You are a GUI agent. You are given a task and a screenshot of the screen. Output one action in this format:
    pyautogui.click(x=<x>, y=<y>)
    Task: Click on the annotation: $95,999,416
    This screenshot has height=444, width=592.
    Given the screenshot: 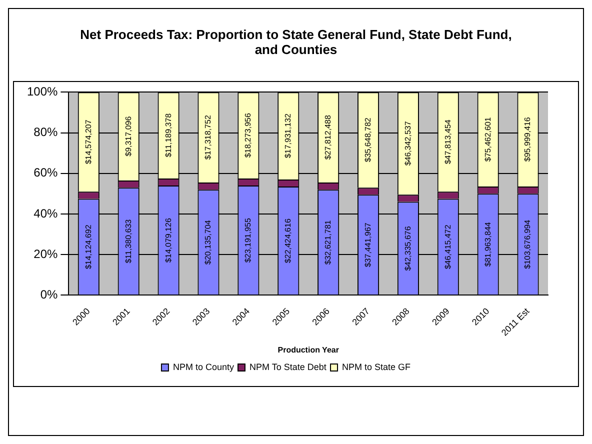 What is the action you would take?
    pyautogui.click(x=527, y=139)
    